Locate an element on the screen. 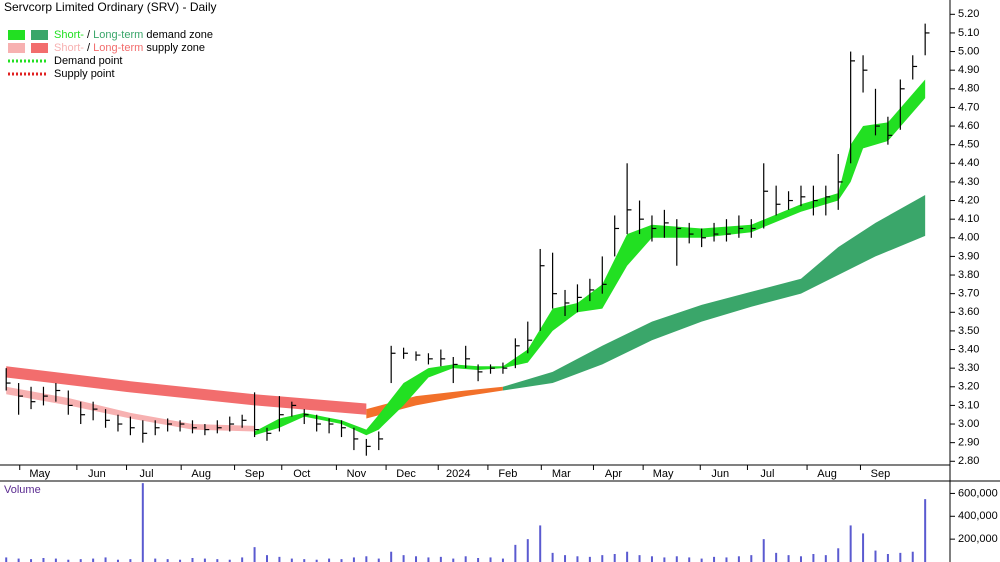 The image size is (1000, 562). legend-label: Short- / Long-term demand zone is located at coordinates (133, 35).